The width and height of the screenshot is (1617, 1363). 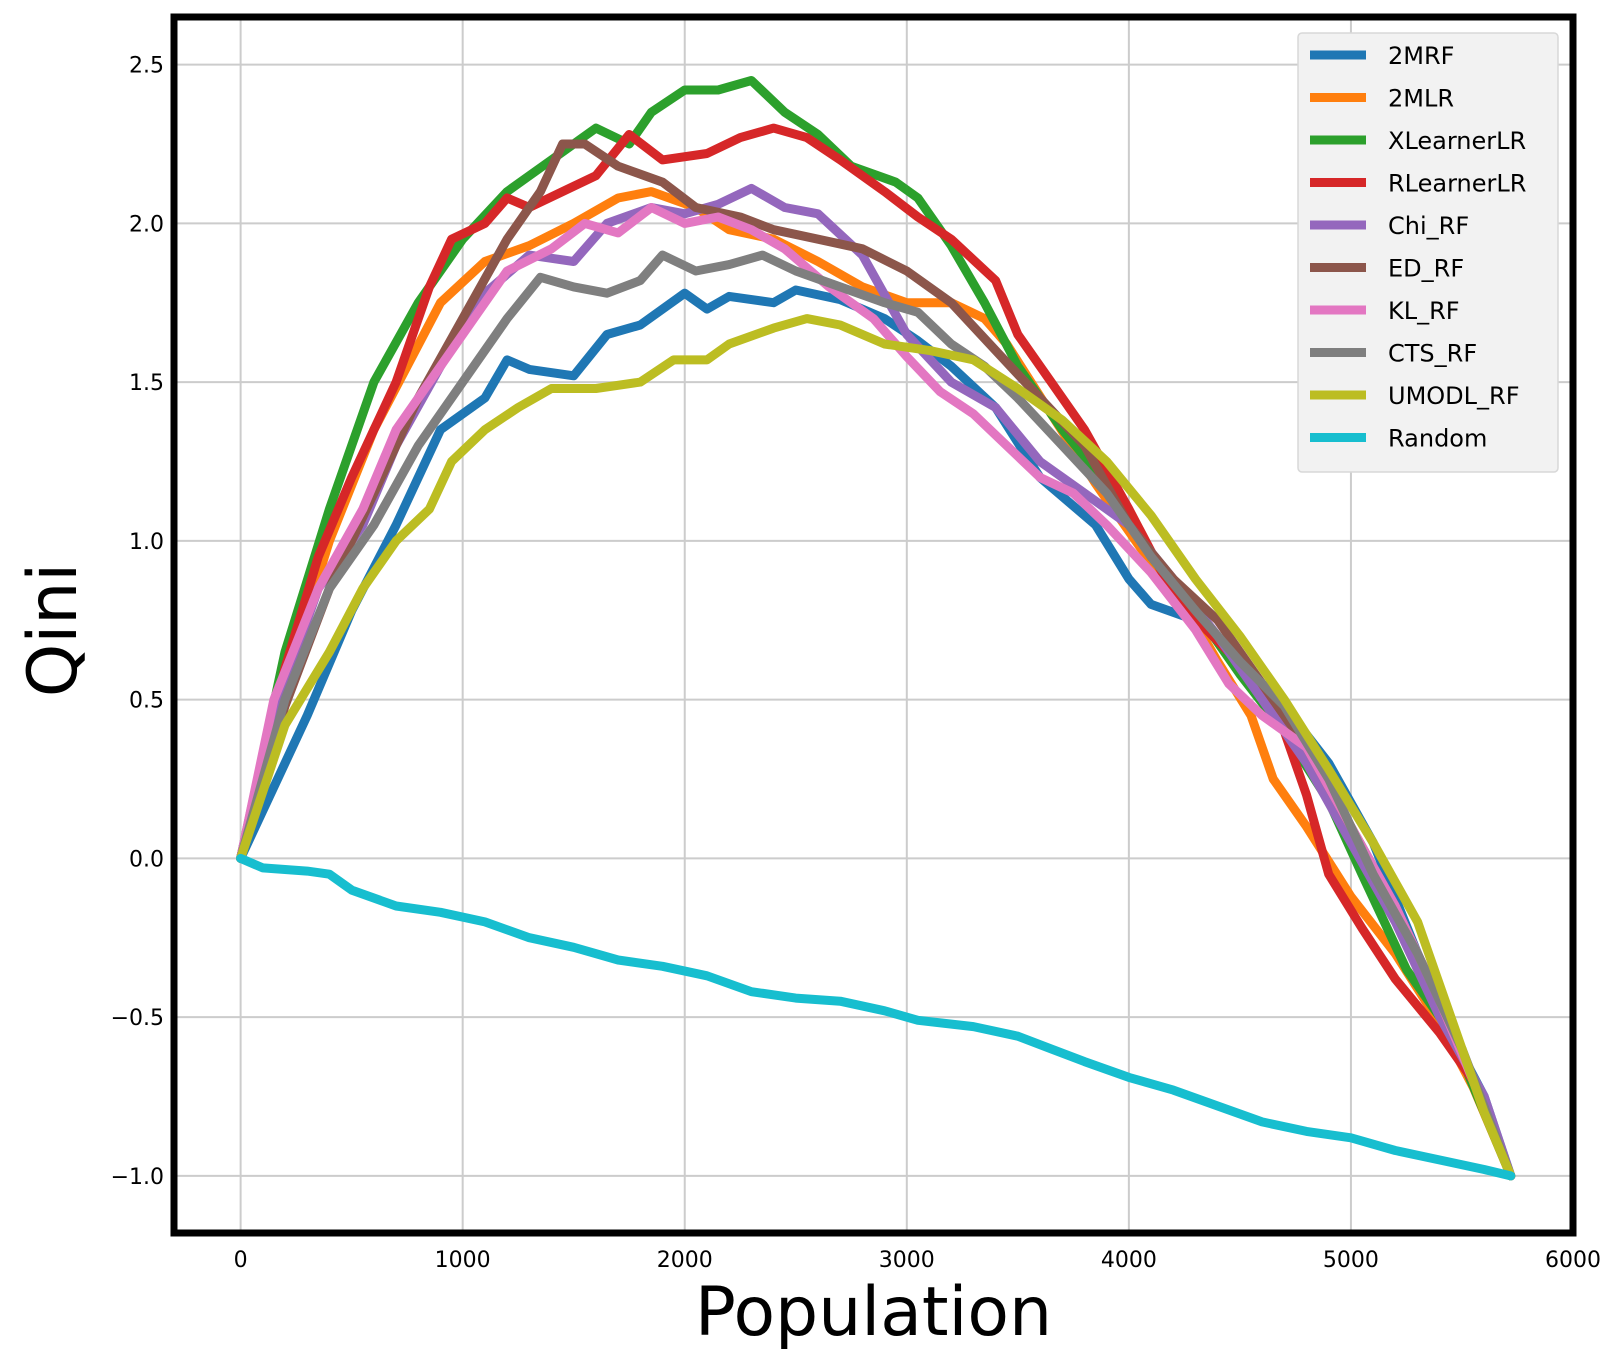 I want to click on x-axis: 0 1000 2000 3000 4000 5000 6000, so click(x=917, y=1260).